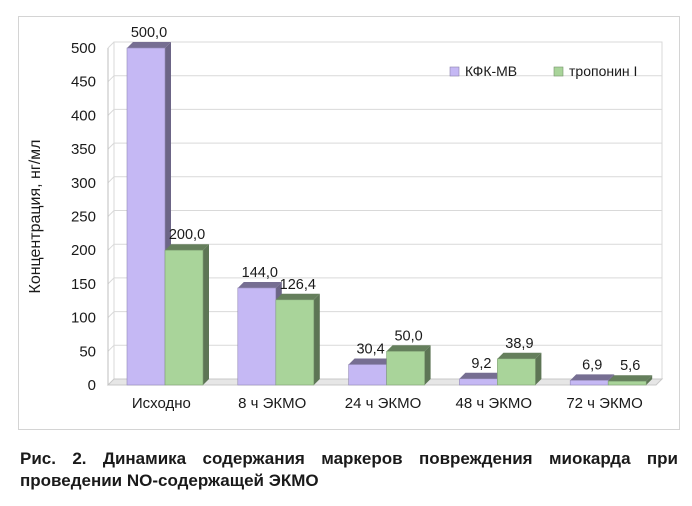 The image size is (692, 506). I want to click on data-label: 5,6, so click(630, 366).